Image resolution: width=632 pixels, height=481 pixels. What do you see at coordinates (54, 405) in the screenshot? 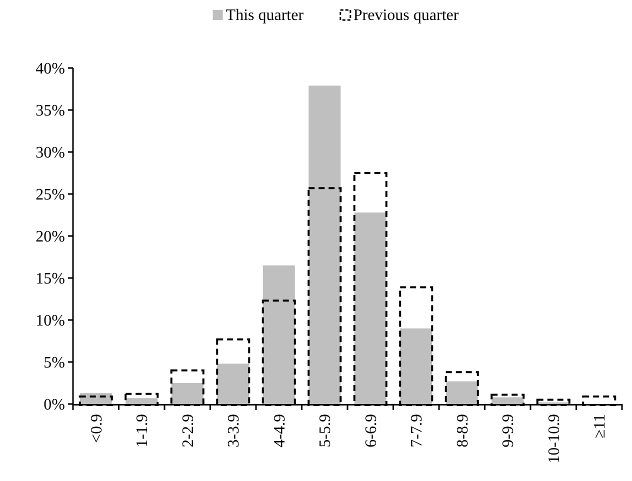
I see `y-tick-label: 0%` at bounding box center [54, 405].